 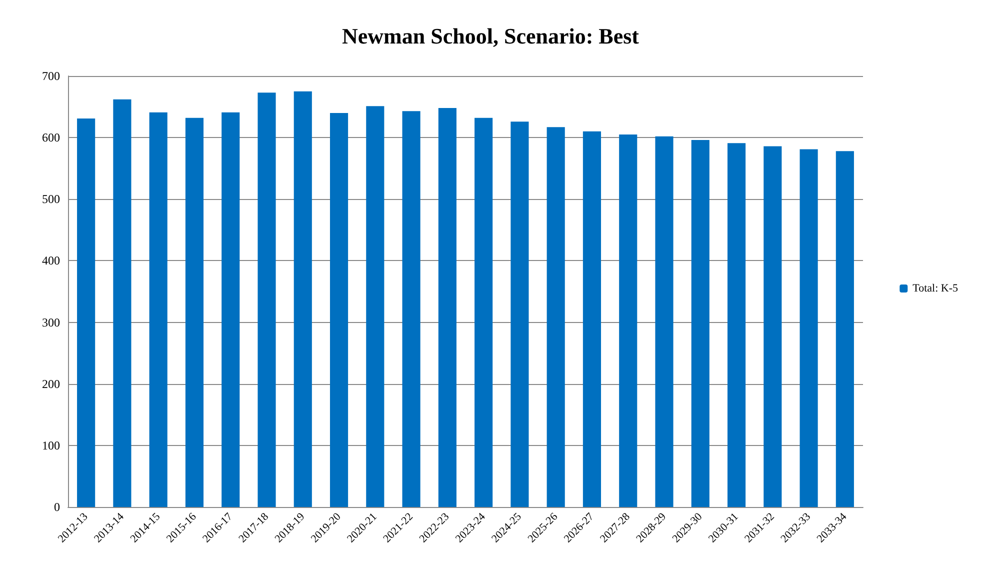 What do you see at coordinates (51, 322) in the screenshot?
I see `y-tick-label: 300` at bounding box center [51, 322].